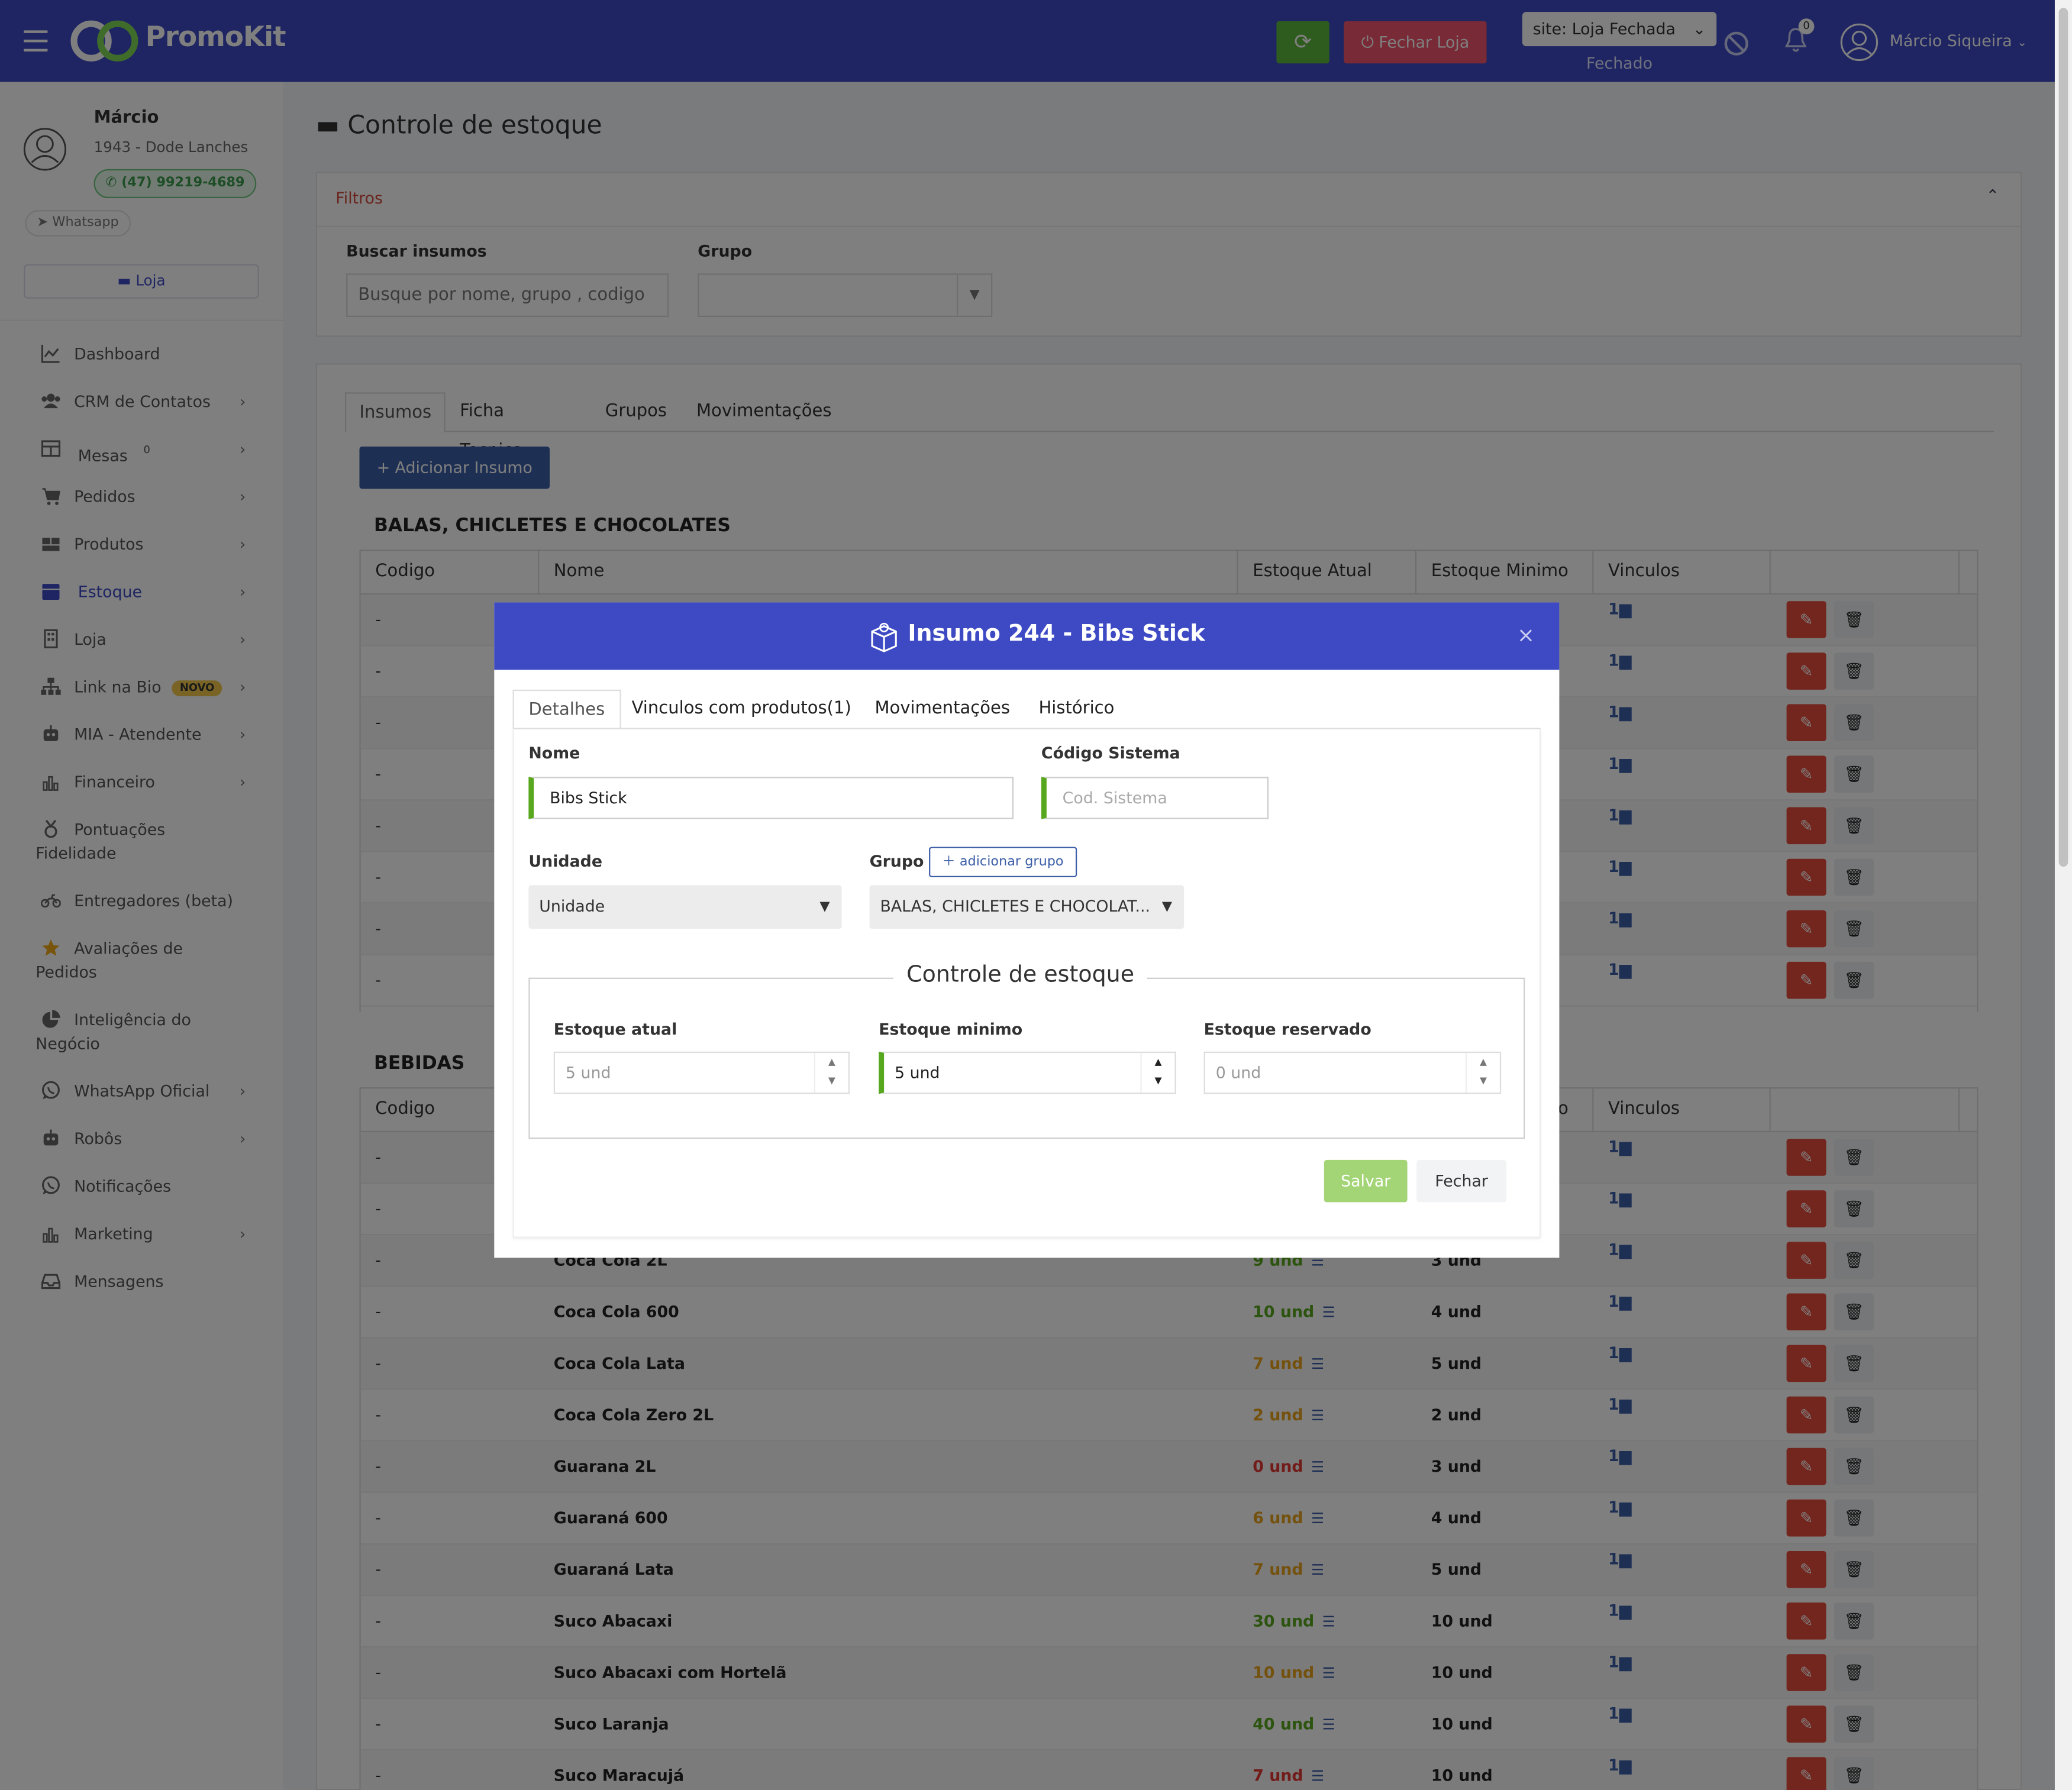 This screenshot has width=2072, height=1790. I want to click on modal-tab-panel, so click(1026, 983).